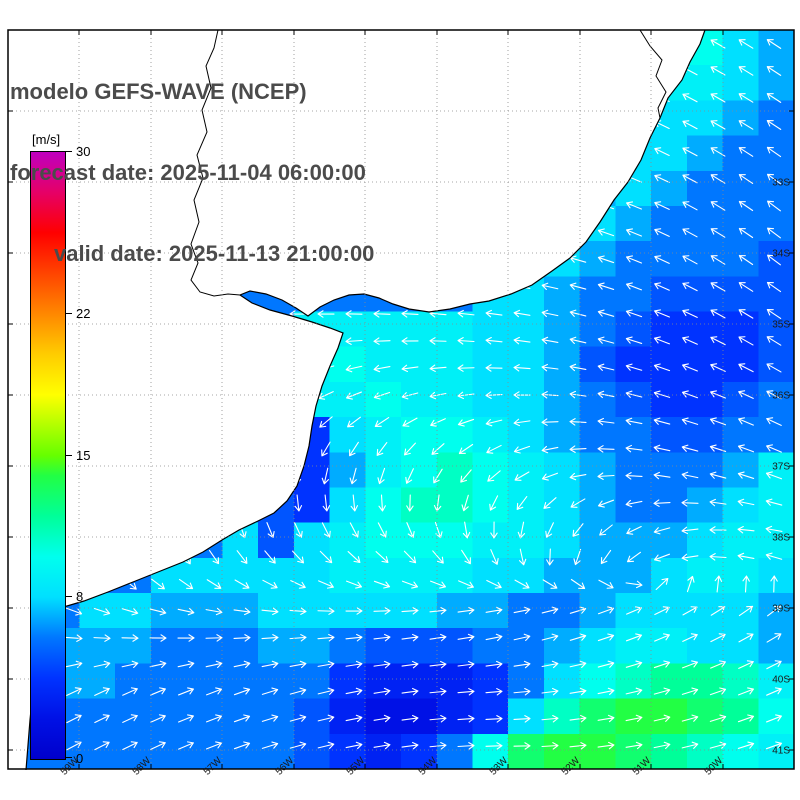 The width and height of the screenshot is (800, 800). Describe the element at coordinates (83, 313) in the screenshot. I see `colorbar-tick-label: 22` at that location.